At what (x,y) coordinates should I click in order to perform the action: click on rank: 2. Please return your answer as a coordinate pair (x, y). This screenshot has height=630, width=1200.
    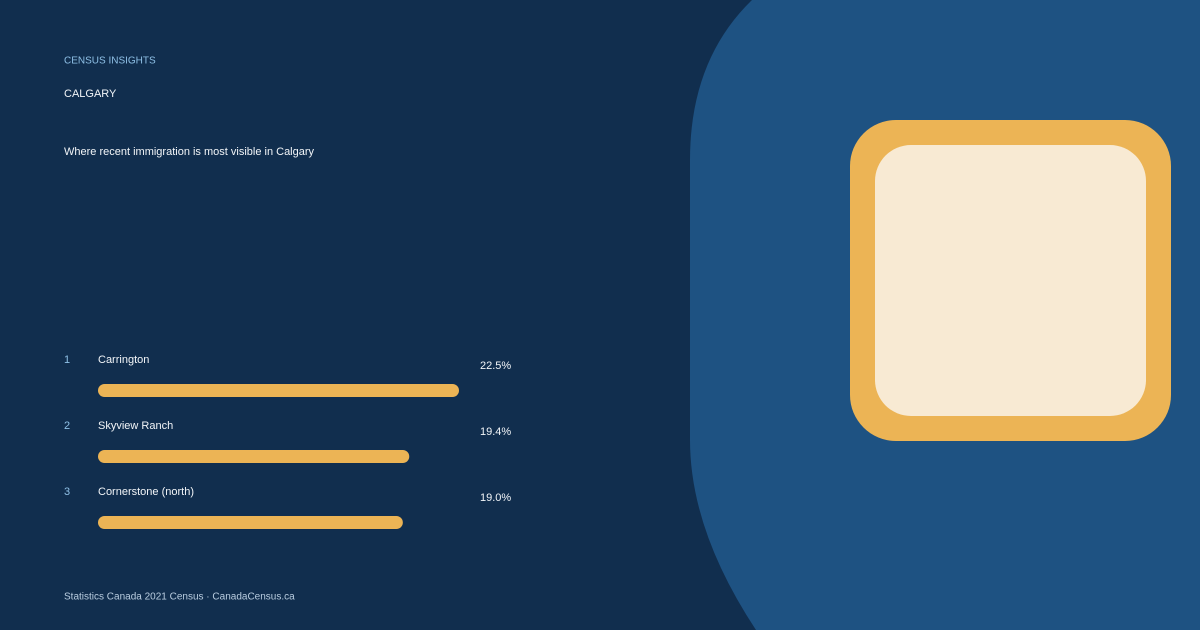
    Looking at the image, I should click on (67, 426).